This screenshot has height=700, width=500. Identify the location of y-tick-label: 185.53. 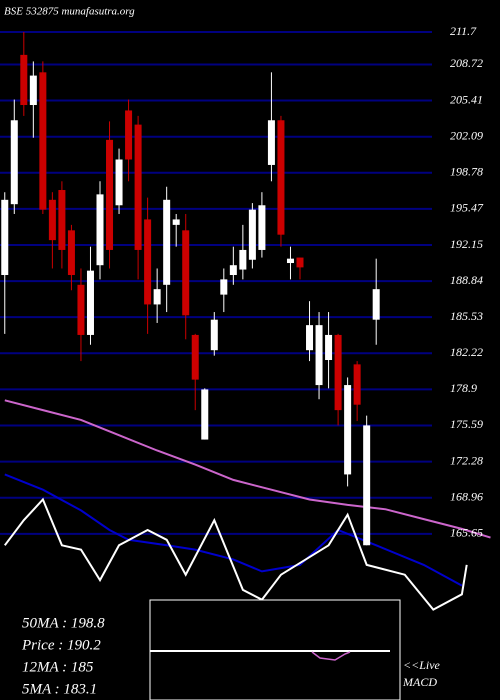
(466, 316).